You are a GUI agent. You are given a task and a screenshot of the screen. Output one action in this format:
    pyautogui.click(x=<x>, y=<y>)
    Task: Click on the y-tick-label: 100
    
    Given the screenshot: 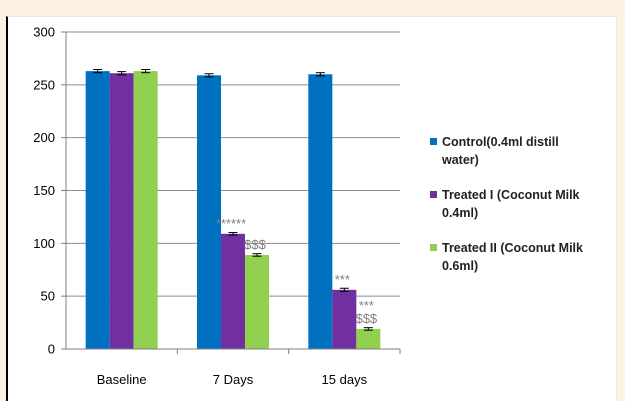 What is the action you would take?
    pyautogui.click(x=44, y=243)
    